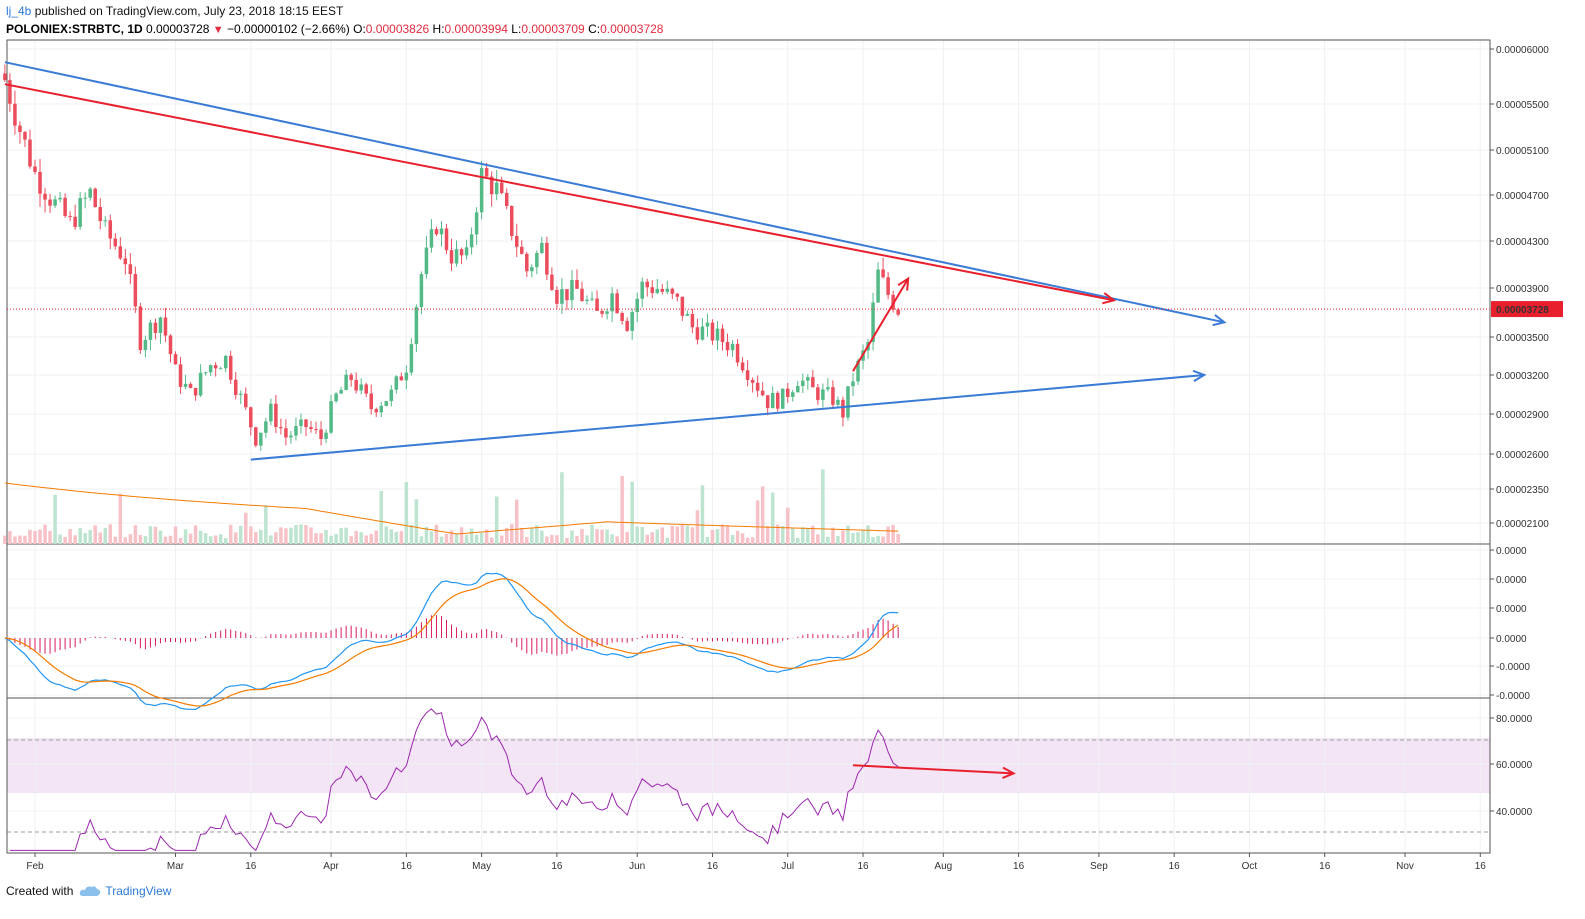 Image resolution: width=1585 pixels, height=919 pixels. I want to click on price-axis-label: 0.00003500, so click(1522, 338).